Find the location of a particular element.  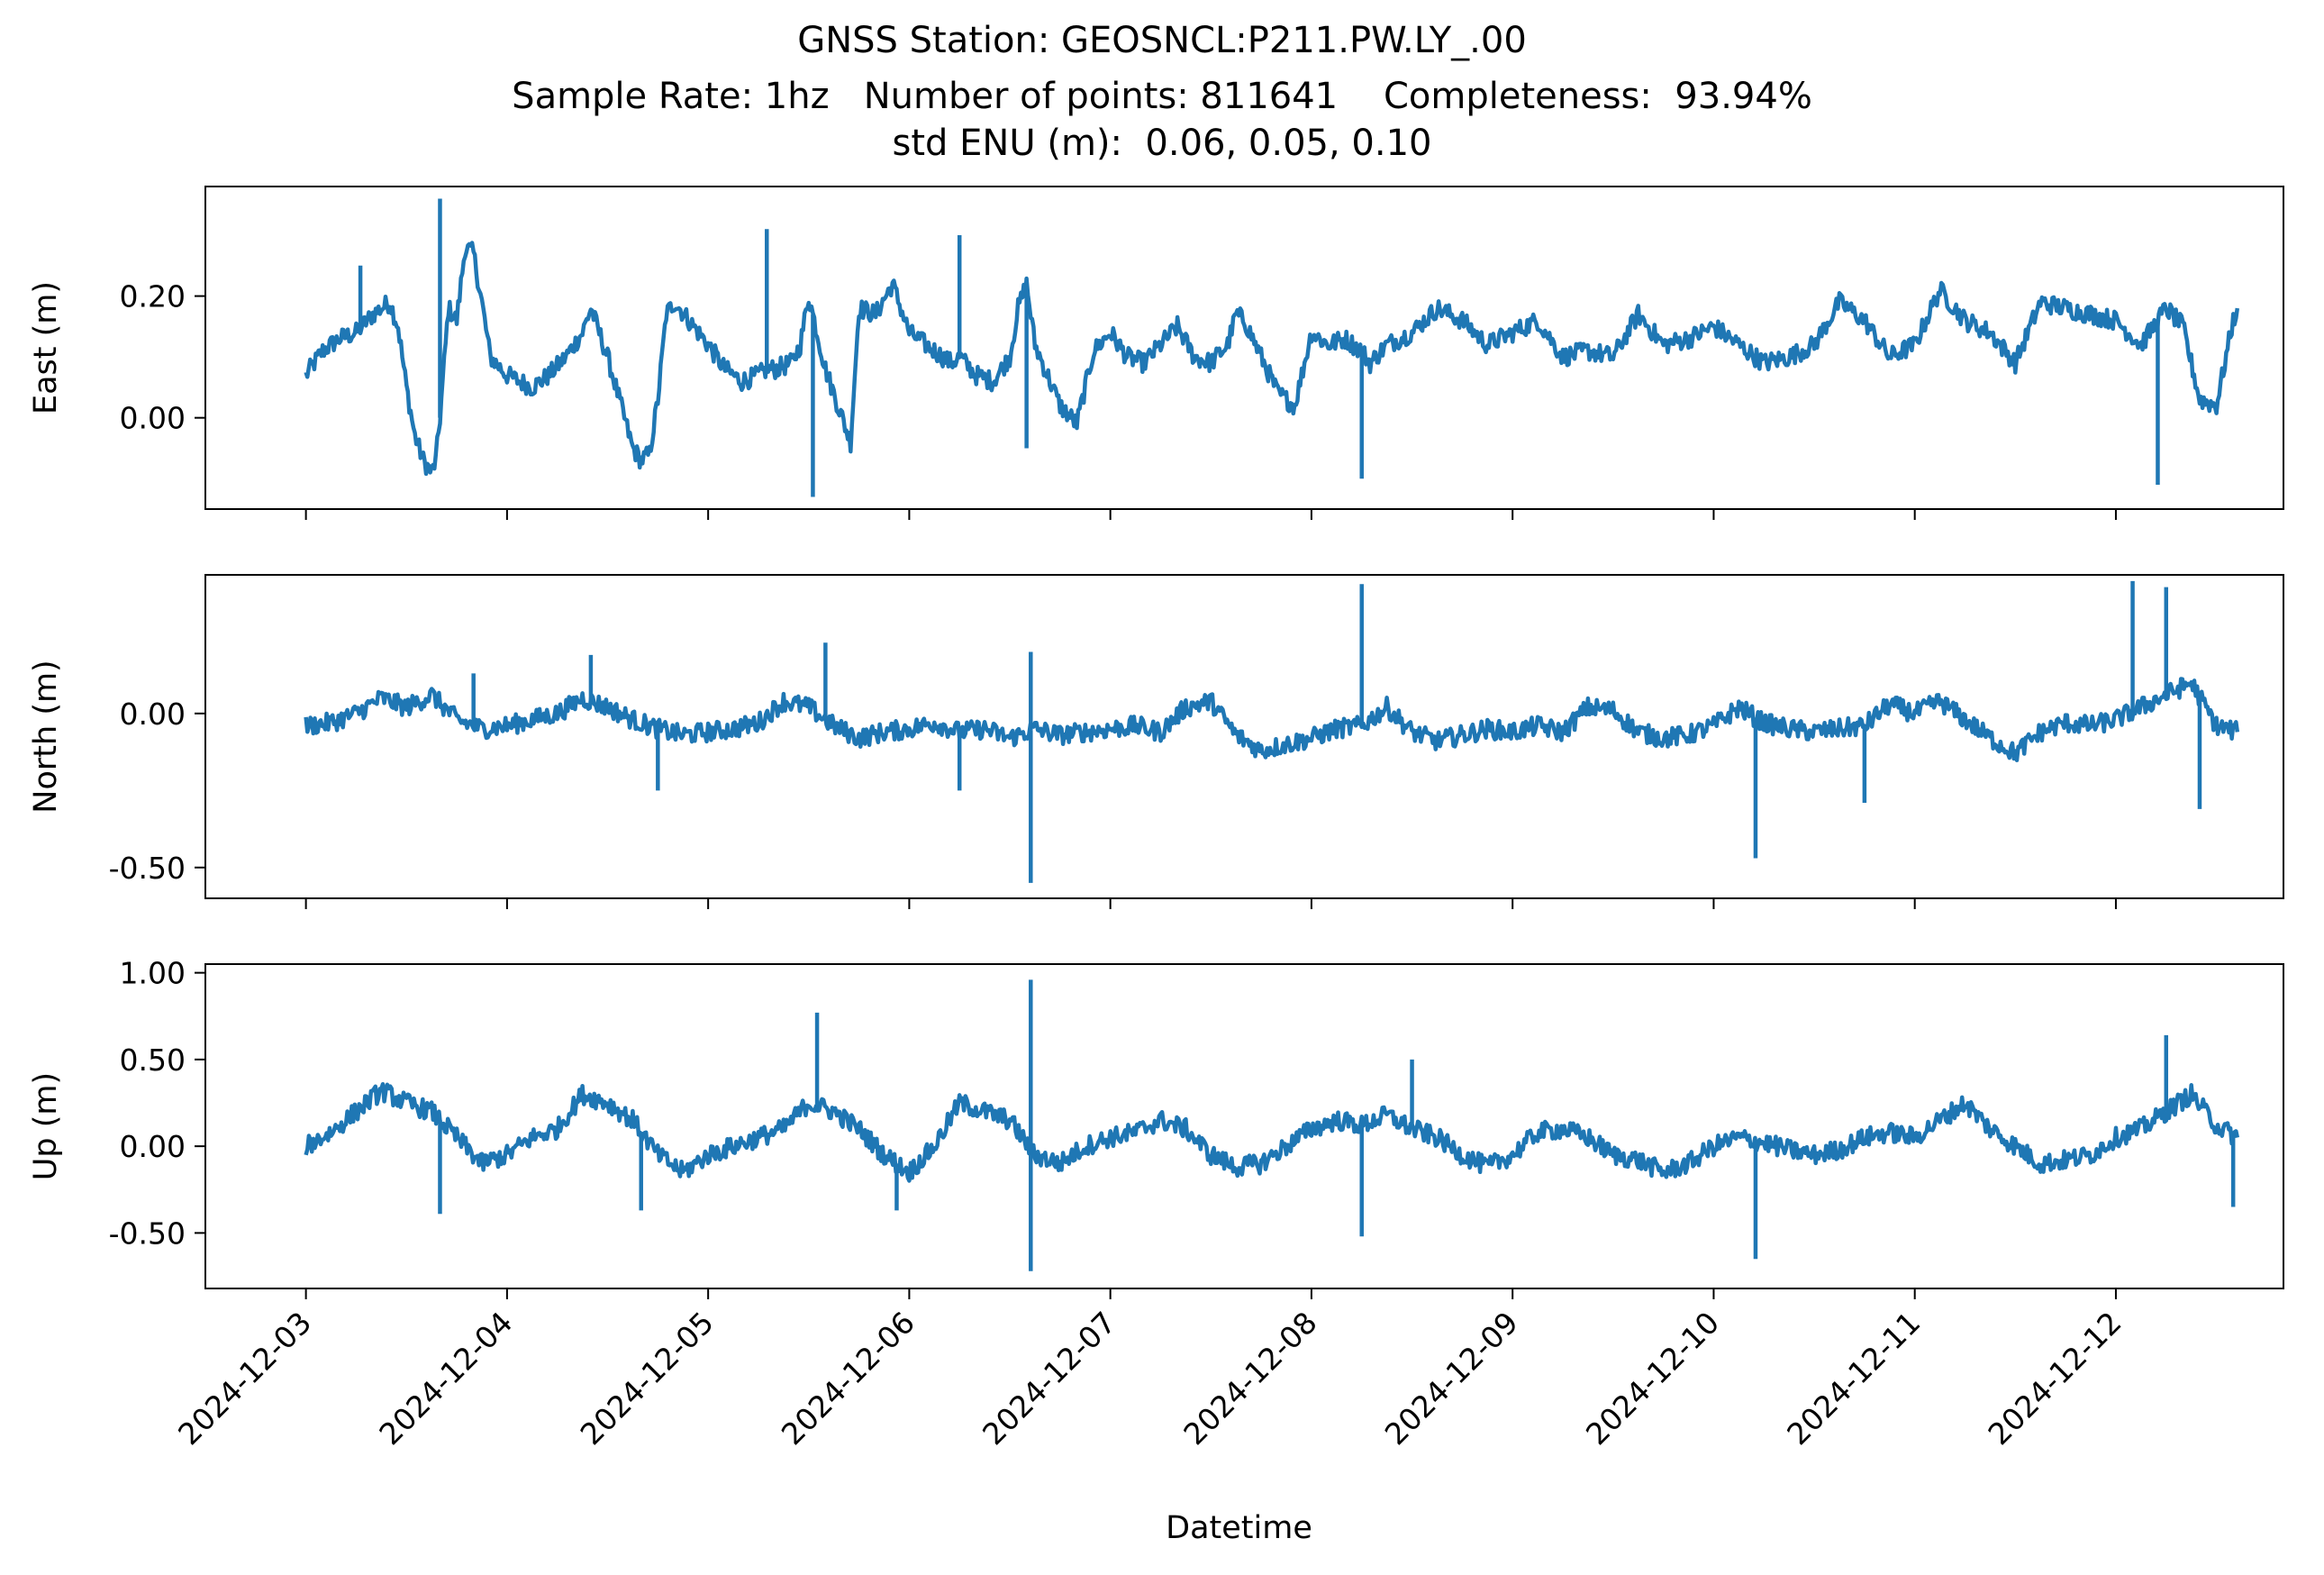

x-tick-label-7: 2024-12-10 is located at coordinates (1653, 1378).